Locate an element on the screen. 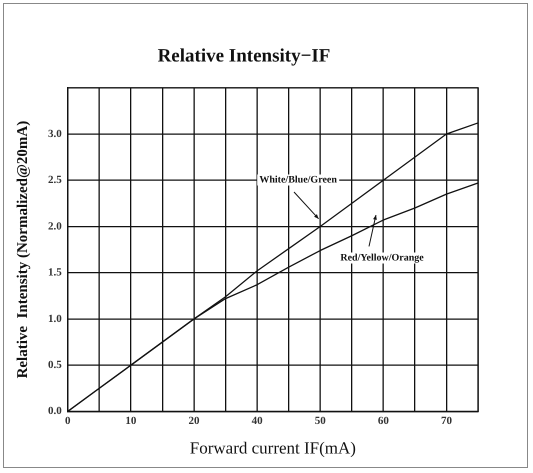  y-tick-label: 1.0 is located at coordinates (55, 318).